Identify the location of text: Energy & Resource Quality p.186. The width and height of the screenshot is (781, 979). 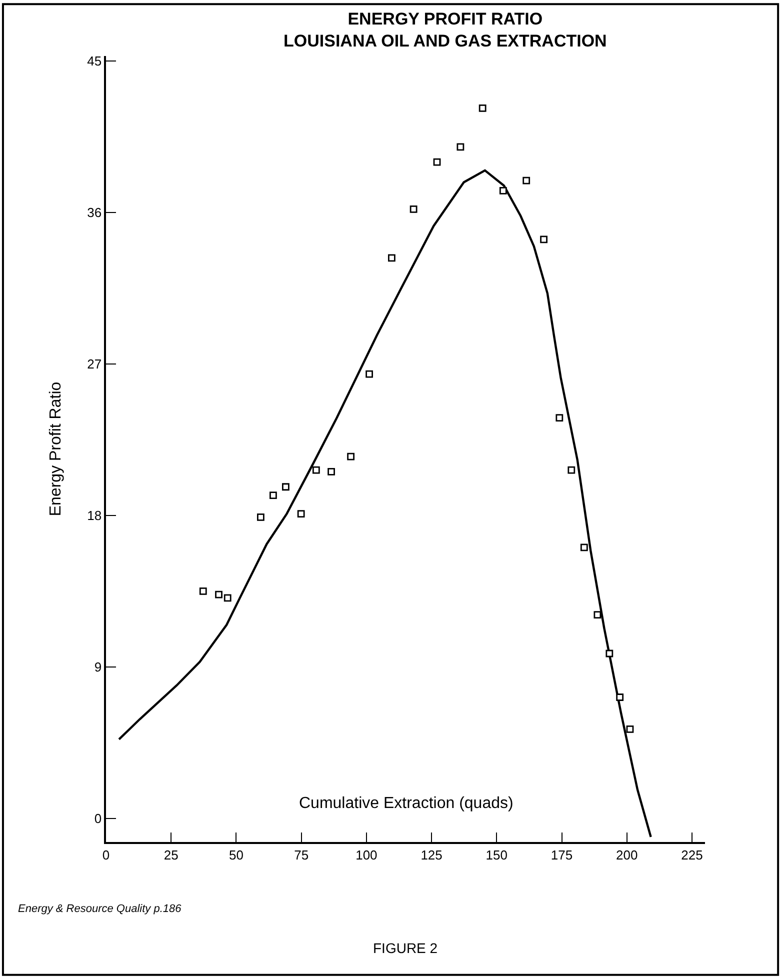
(100, 909).